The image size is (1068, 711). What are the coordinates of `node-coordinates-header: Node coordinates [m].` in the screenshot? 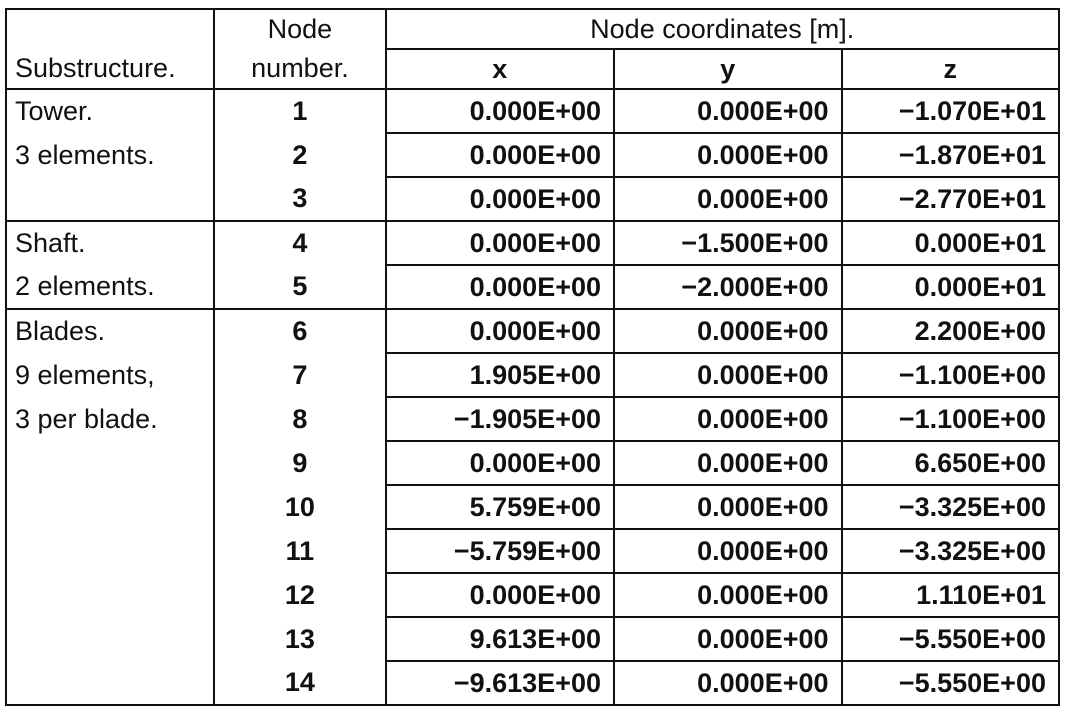 It's located at (722, 29).